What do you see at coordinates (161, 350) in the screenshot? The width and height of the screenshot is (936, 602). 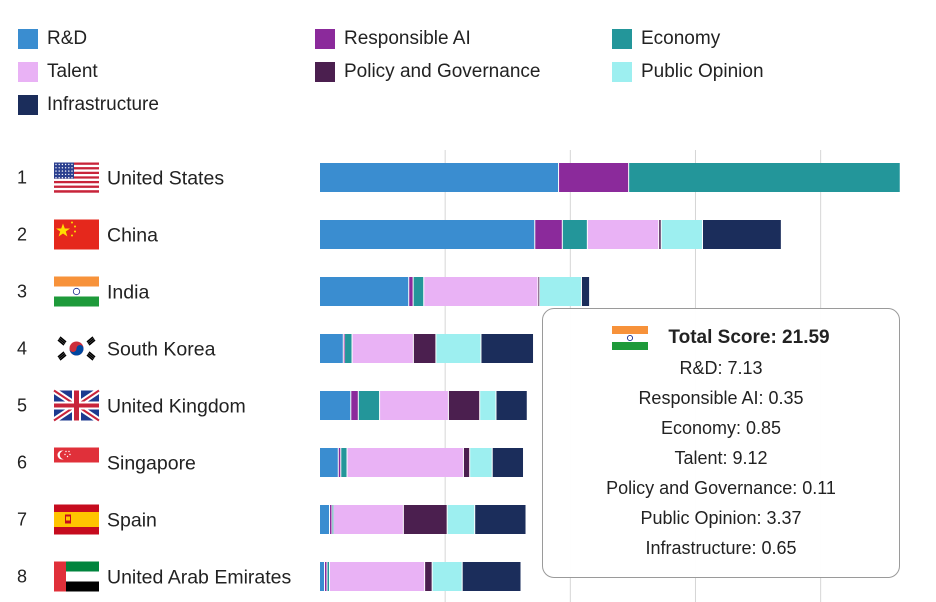 I see `country-label: South Korea` at bounding box center [161, 350].